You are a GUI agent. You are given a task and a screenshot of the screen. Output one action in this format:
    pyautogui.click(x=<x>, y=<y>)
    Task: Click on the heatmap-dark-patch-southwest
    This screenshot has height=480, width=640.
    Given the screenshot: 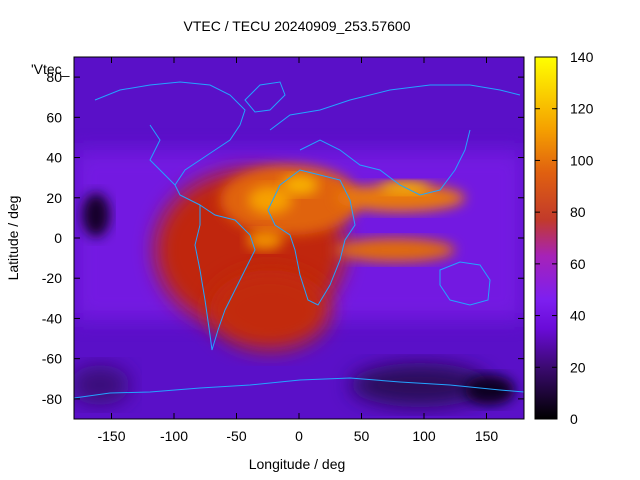 What is the action you would take?
    pyautogui.click(x=102, y=385)
    